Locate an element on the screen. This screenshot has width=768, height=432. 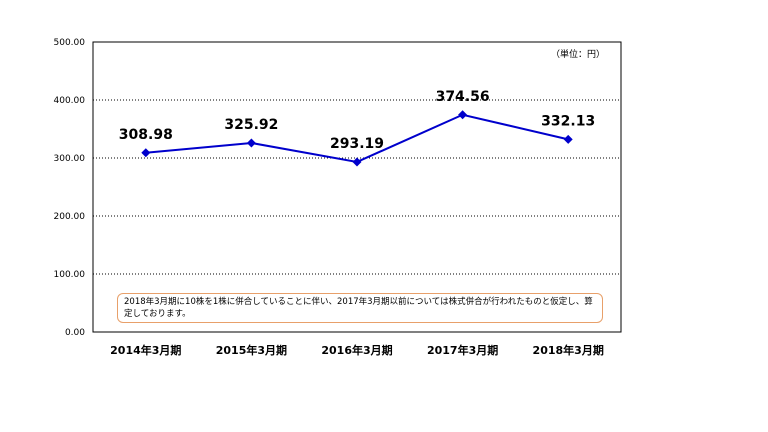
y-tick-label: 400.00 is located at coordinates (70, 101).